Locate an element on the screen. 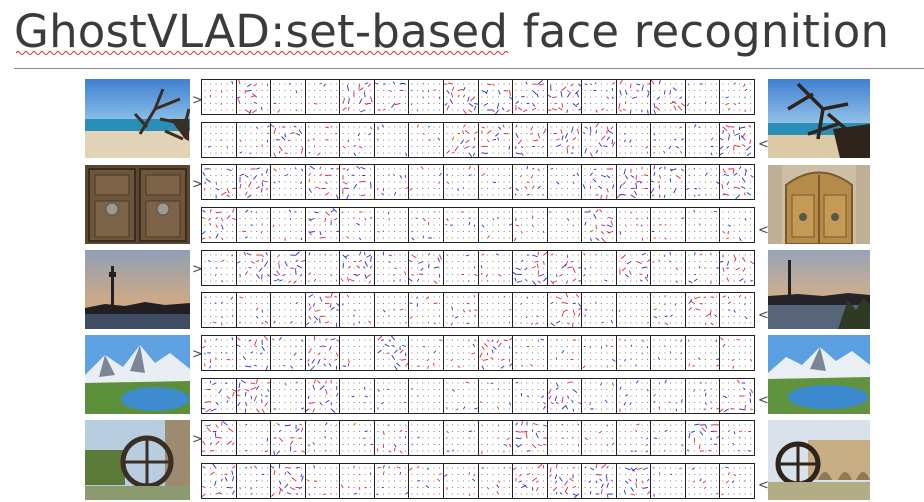  slide-title: GhostVLAD:set-based face recognition is located at coordinates (452, 31).